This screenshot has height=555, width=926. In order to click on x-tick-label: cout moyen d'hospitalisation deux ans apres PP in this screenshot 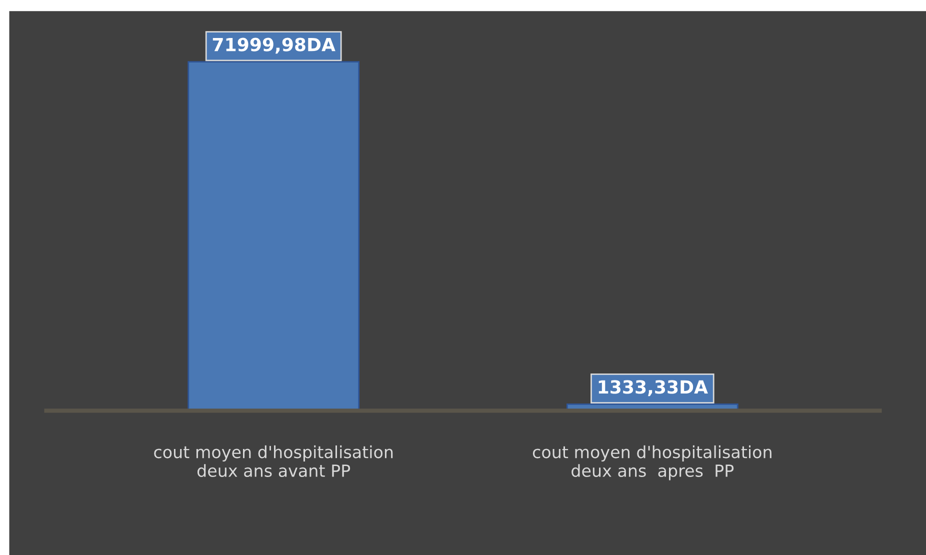, I will do `click(652, 462)`.